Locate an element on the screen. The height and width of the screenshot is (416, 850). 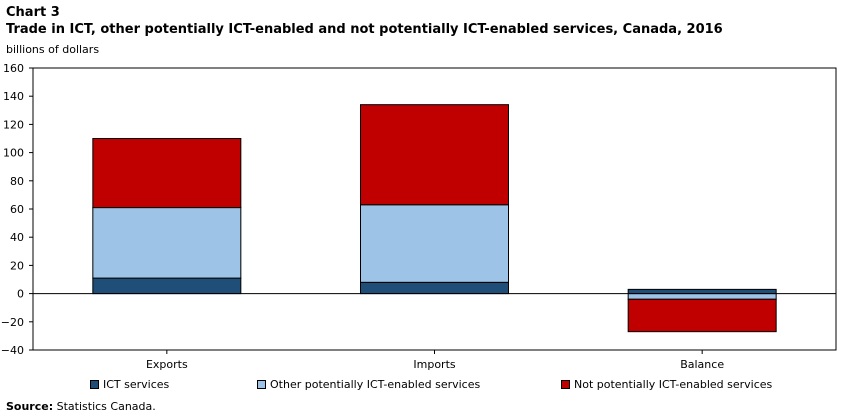
legend-item: ICT services is located at coordinates (129, 384).